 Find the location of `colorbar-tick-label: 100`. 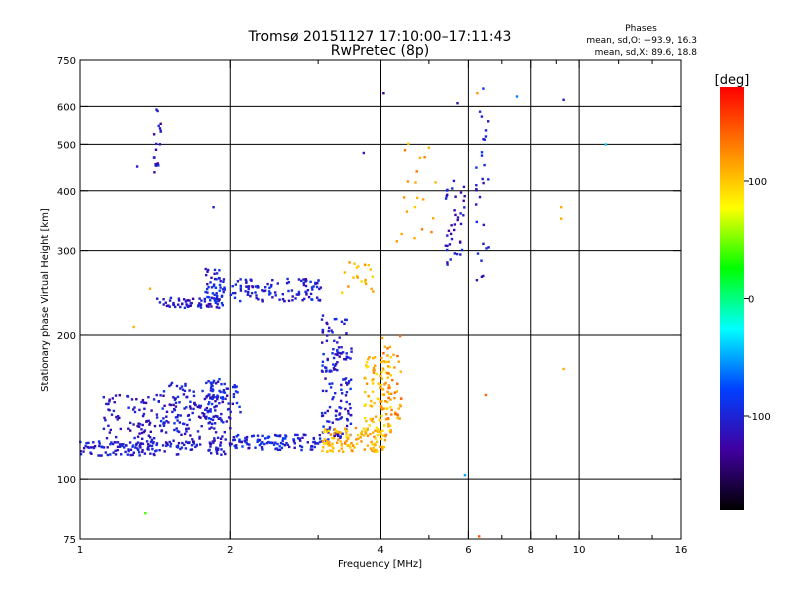

colorbar-tick-label: 100 is located at coordinates (757, 182).